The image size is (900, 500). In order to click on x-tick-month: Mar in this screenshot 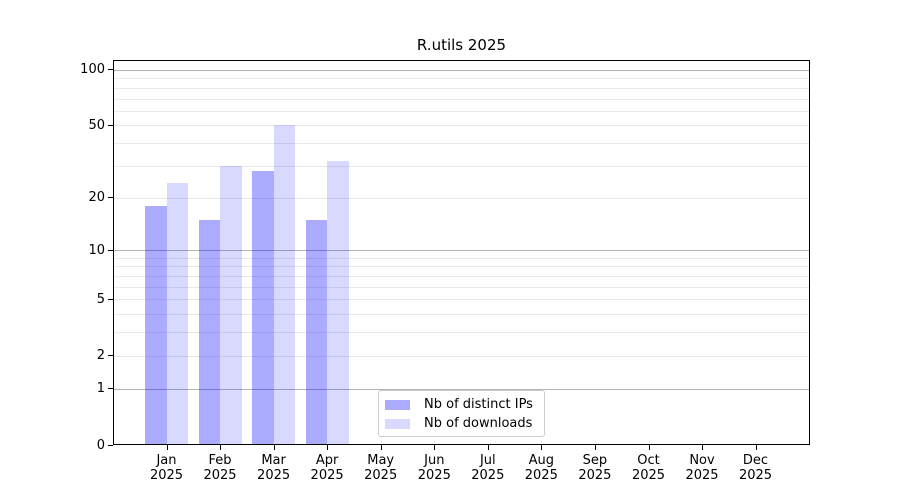, I will do `click(273, 460)`.